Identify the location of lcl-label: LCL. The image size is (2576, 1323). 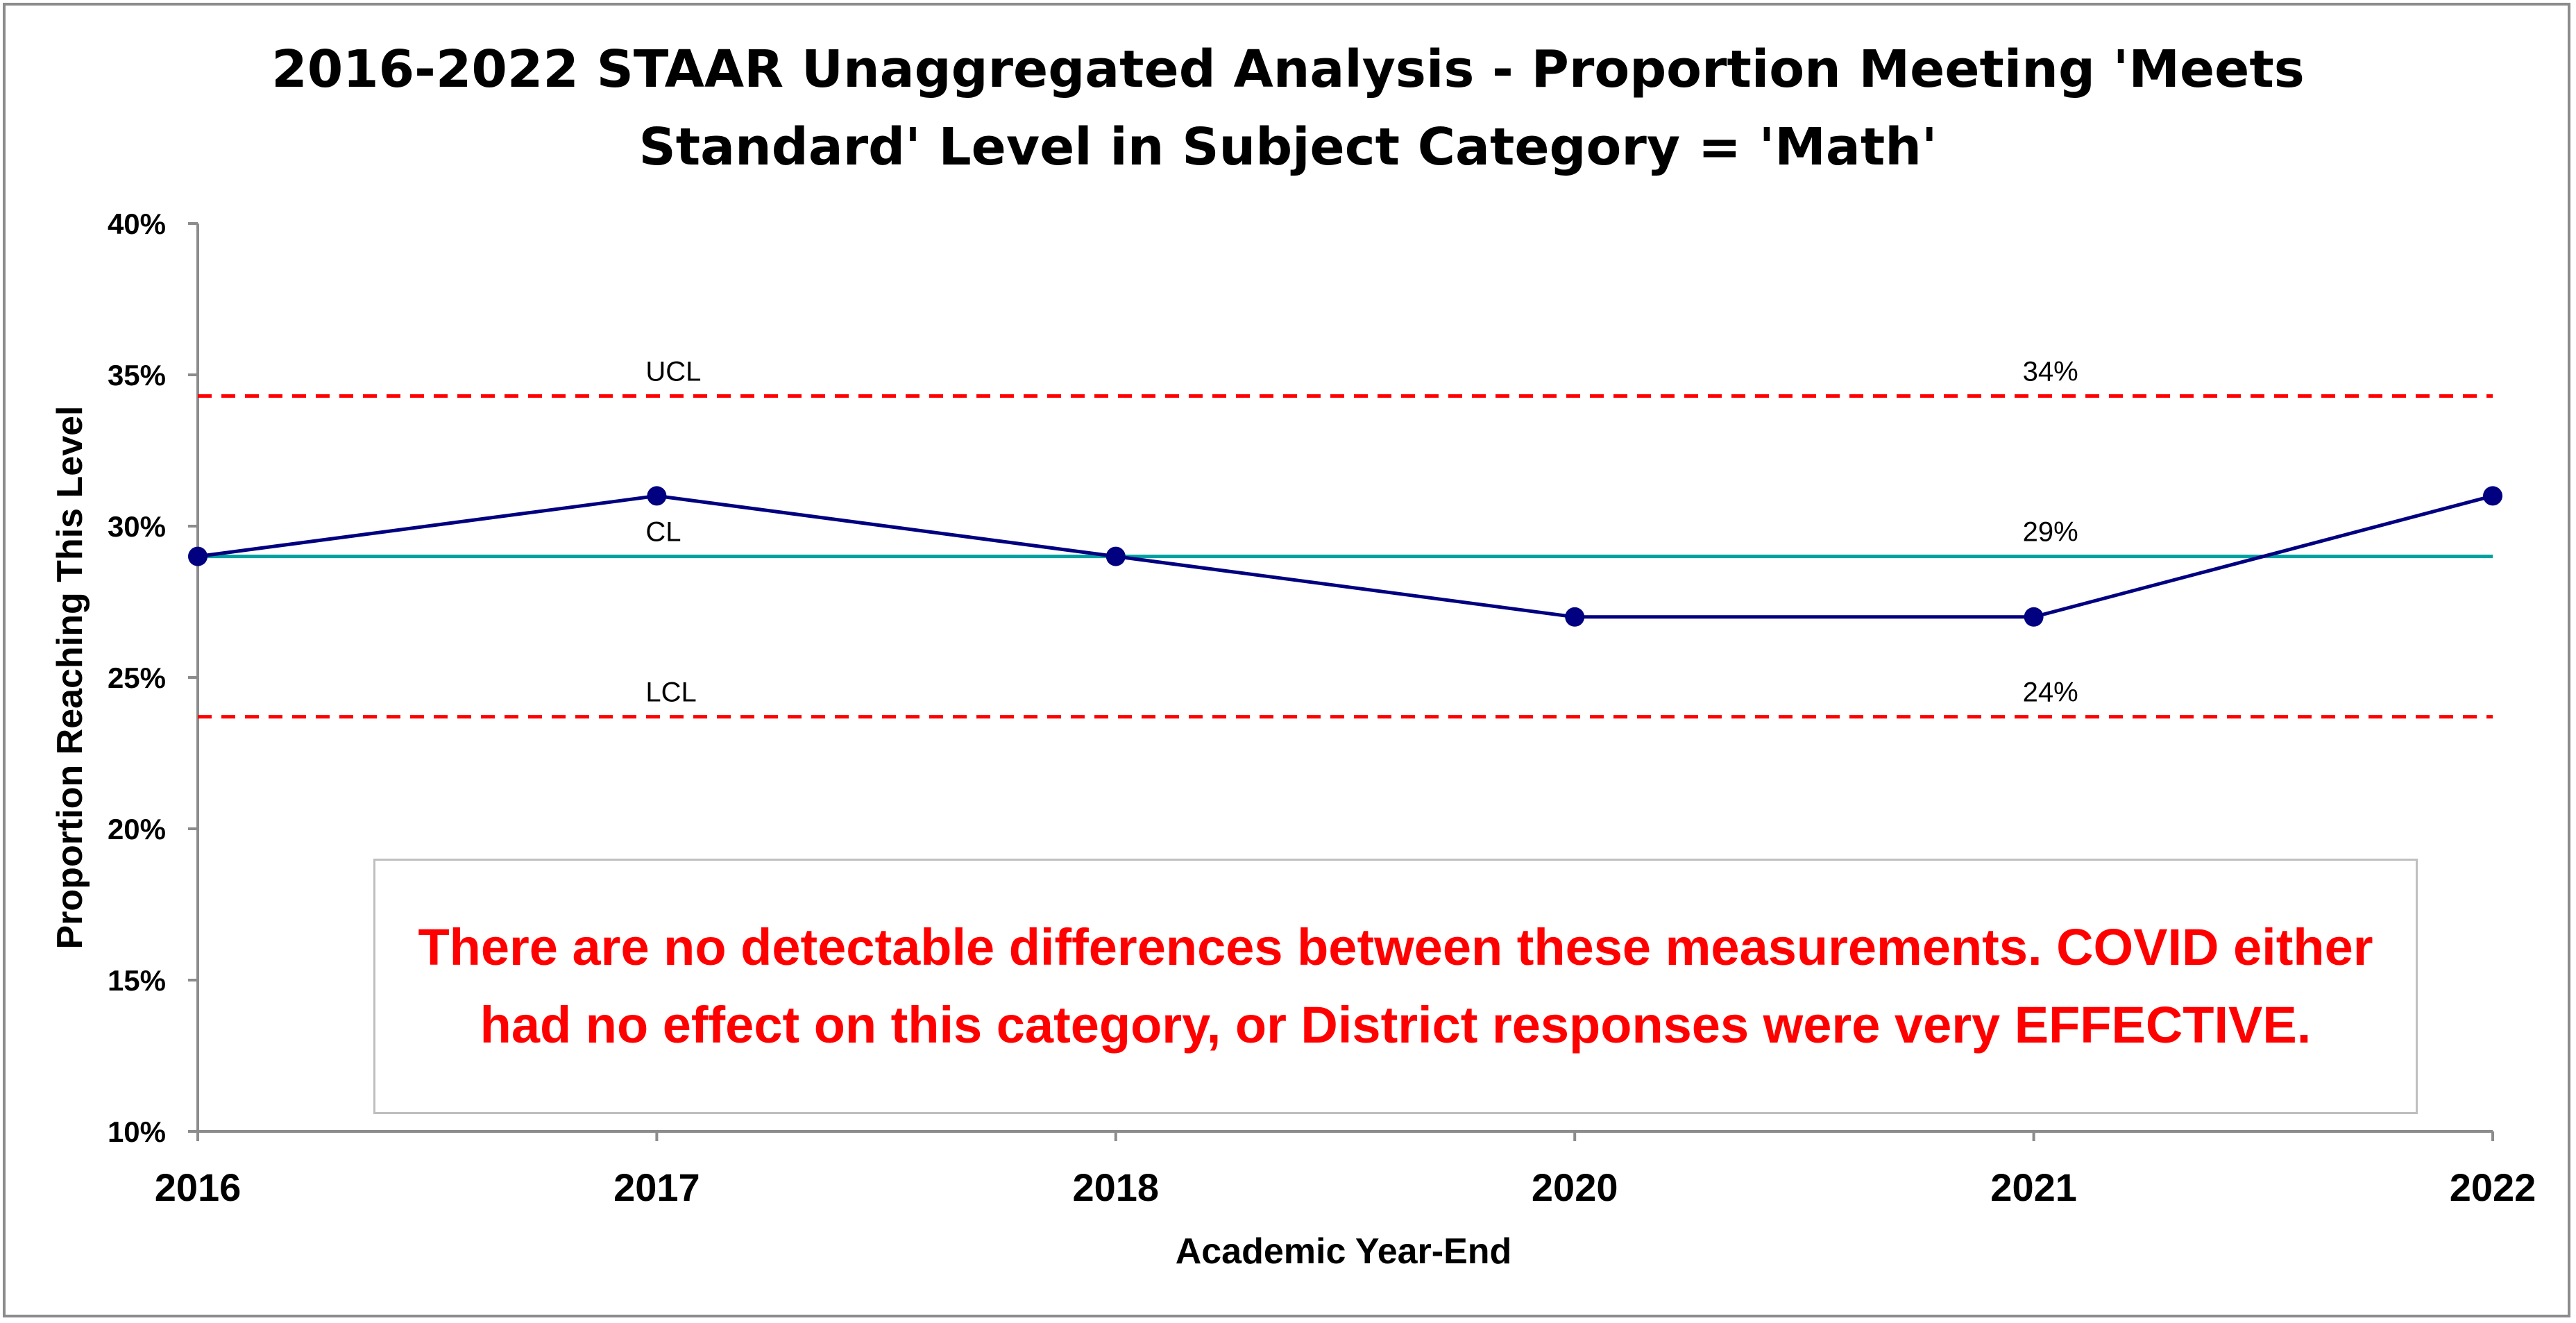
(670, 692).